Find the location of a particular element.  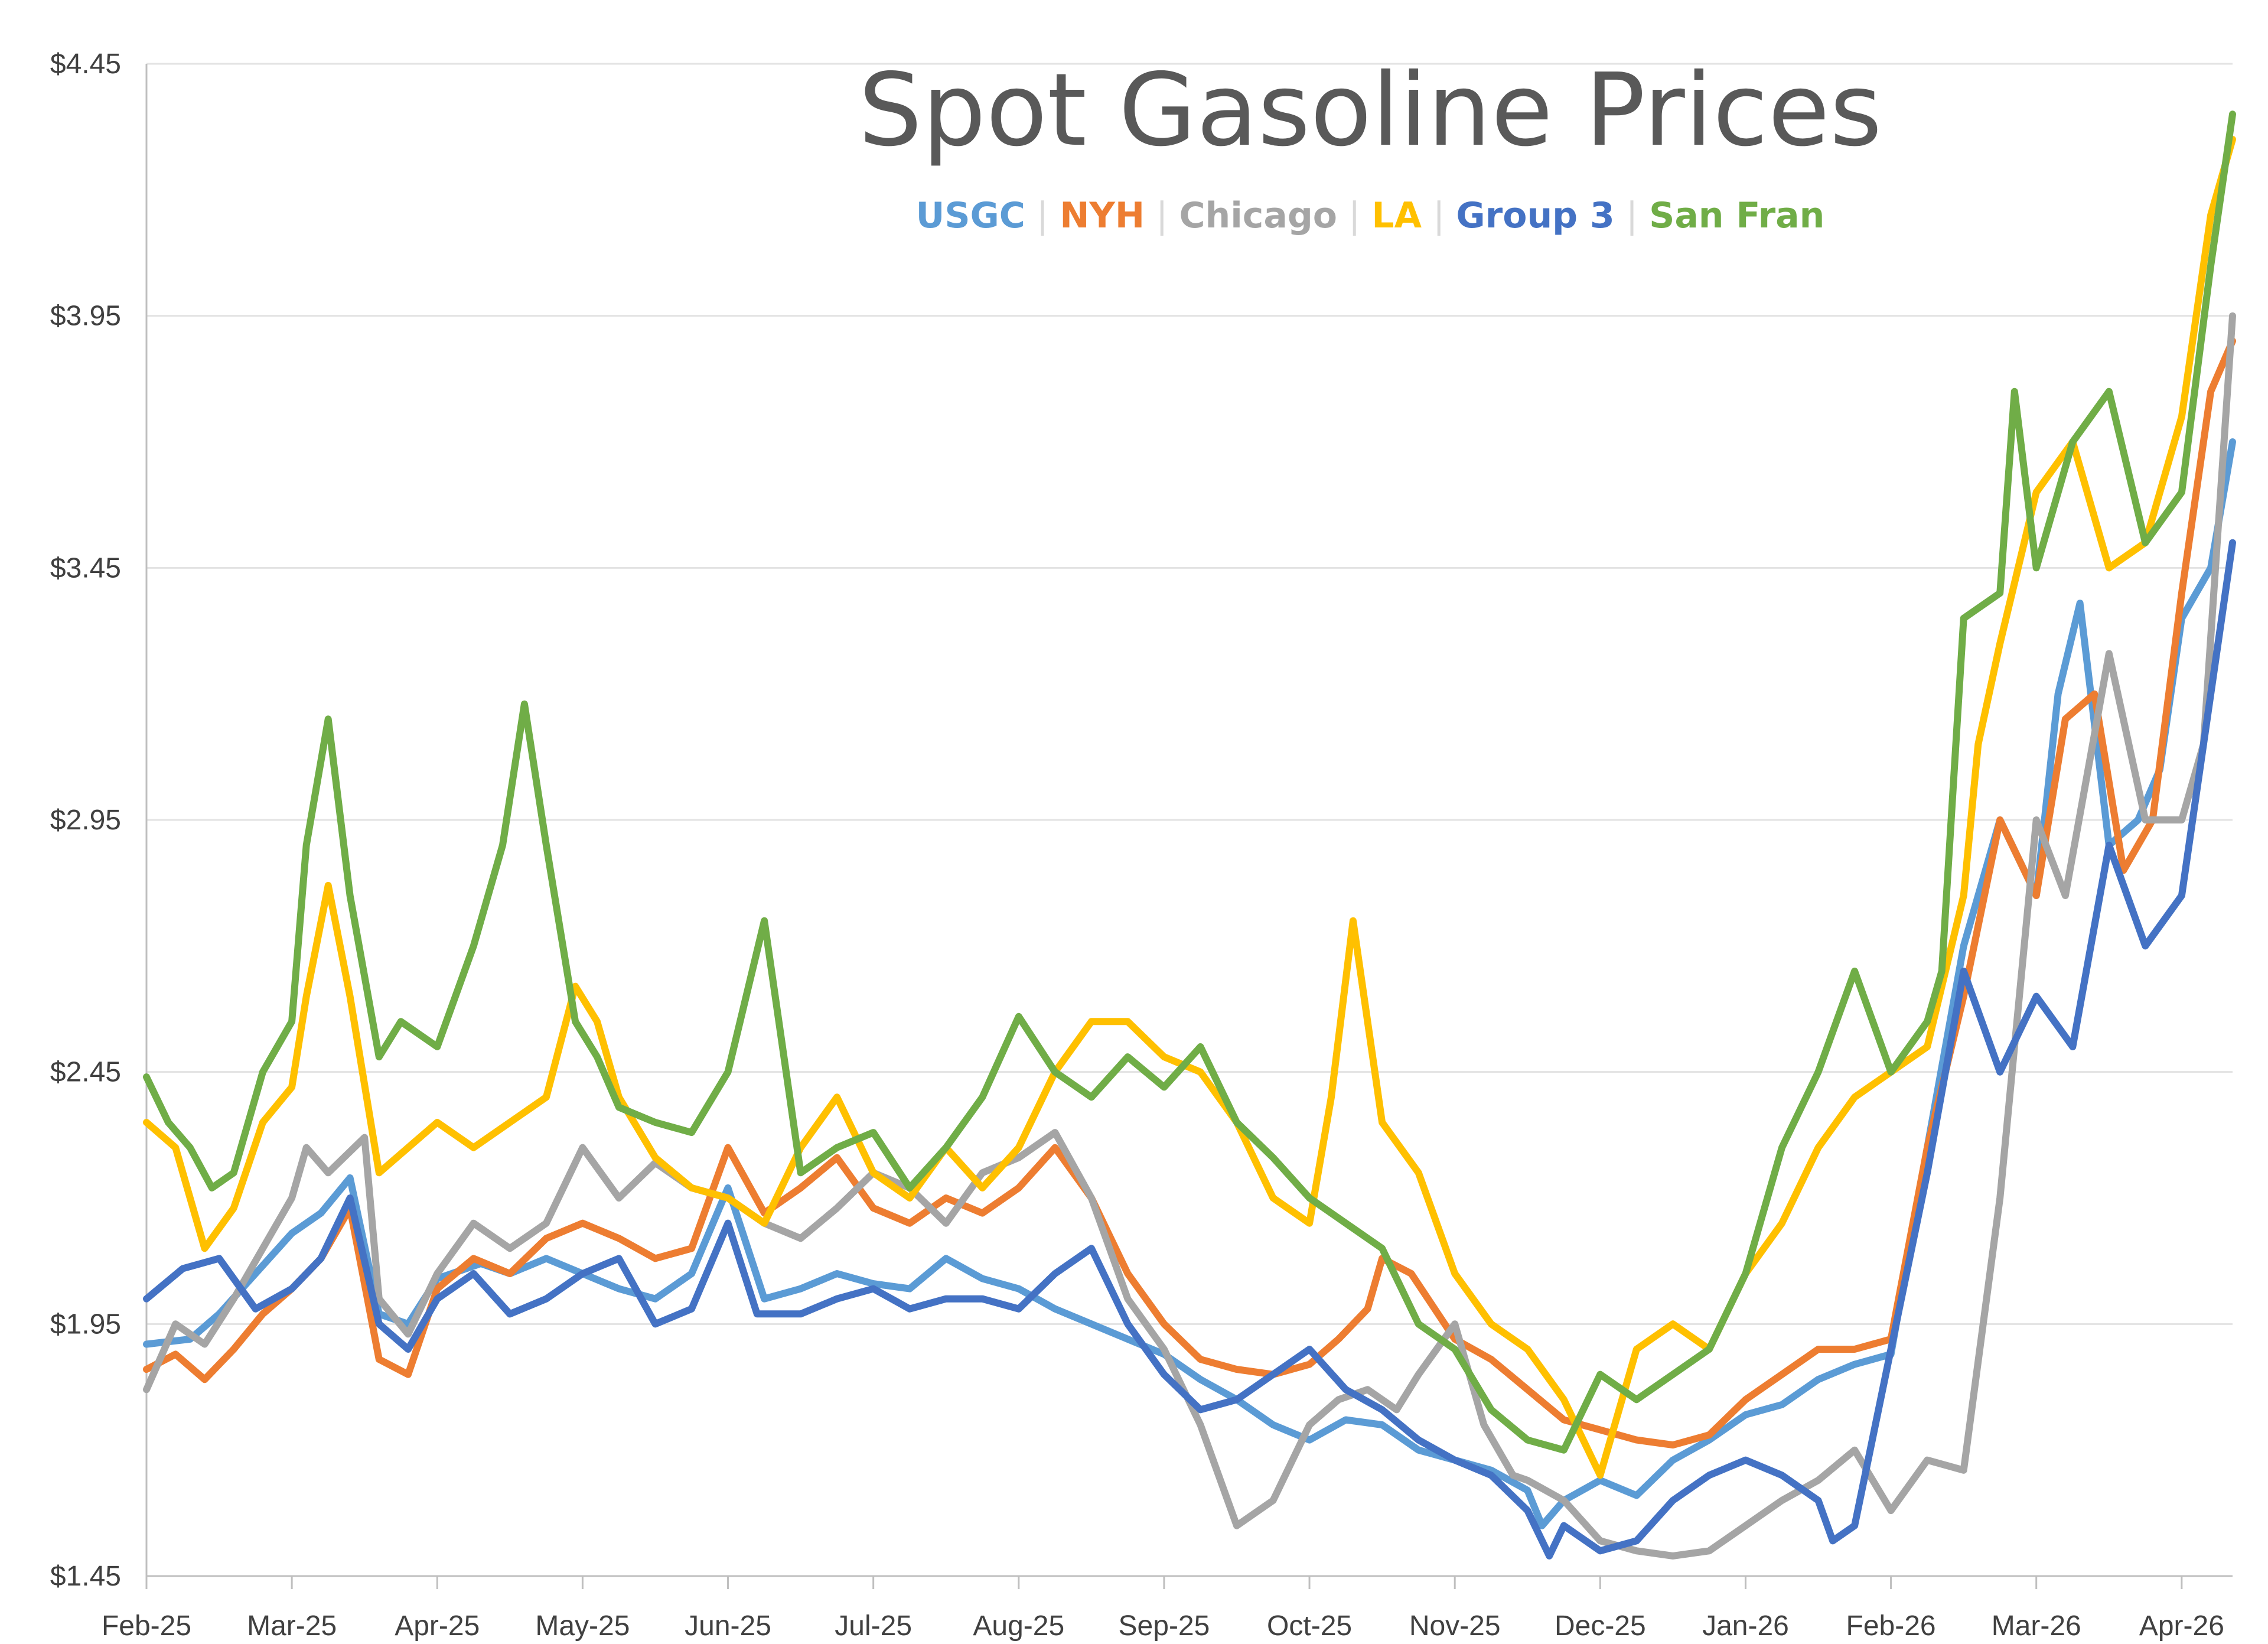

y-tick-label: $2.45 is located at coordinates (85, 1072).